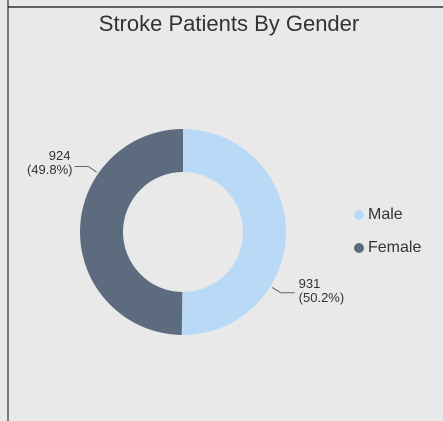 The image size is (443, 421). What do you see at coordinates (394, 247) in the screenshot?
I see `legend-label: Female` at bounding box center [394, 247].